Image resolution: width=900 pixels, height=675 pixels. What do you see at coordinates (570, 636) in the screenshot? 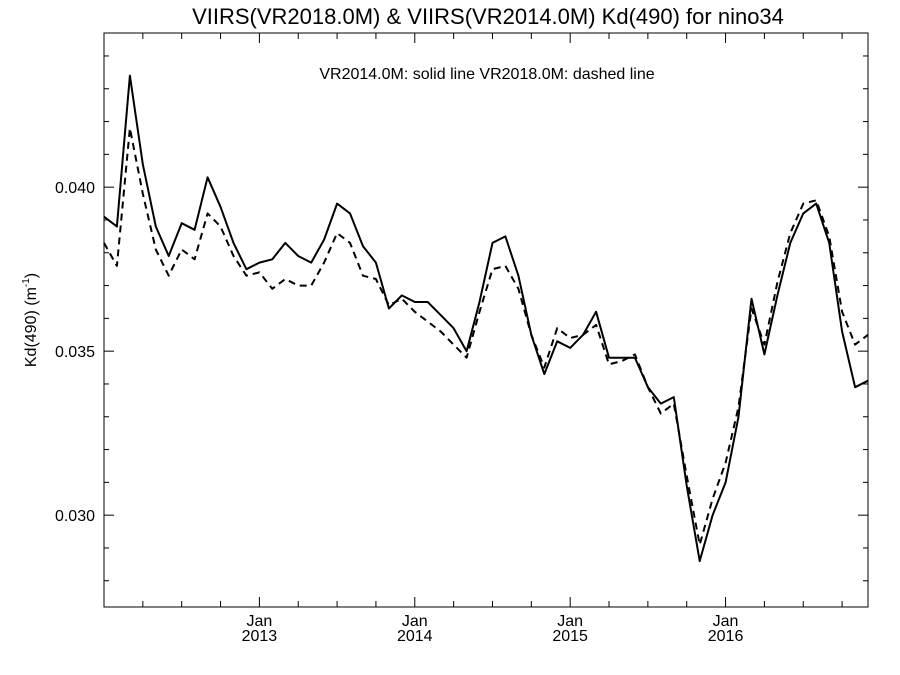
I see `x-tick-label-year: 2015` at bounding box center [570, 636].